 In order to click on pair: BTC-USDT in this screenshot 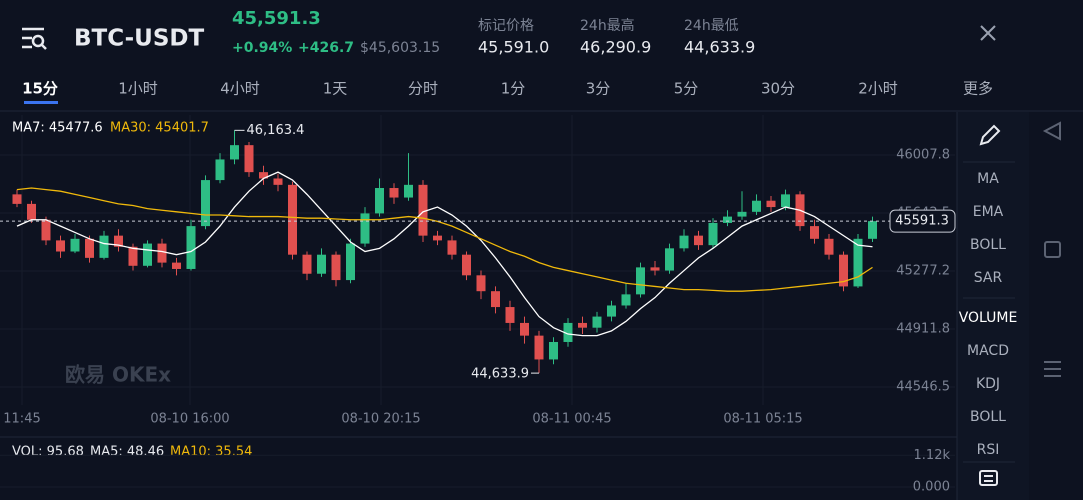, I will do `click(139, 39)`.